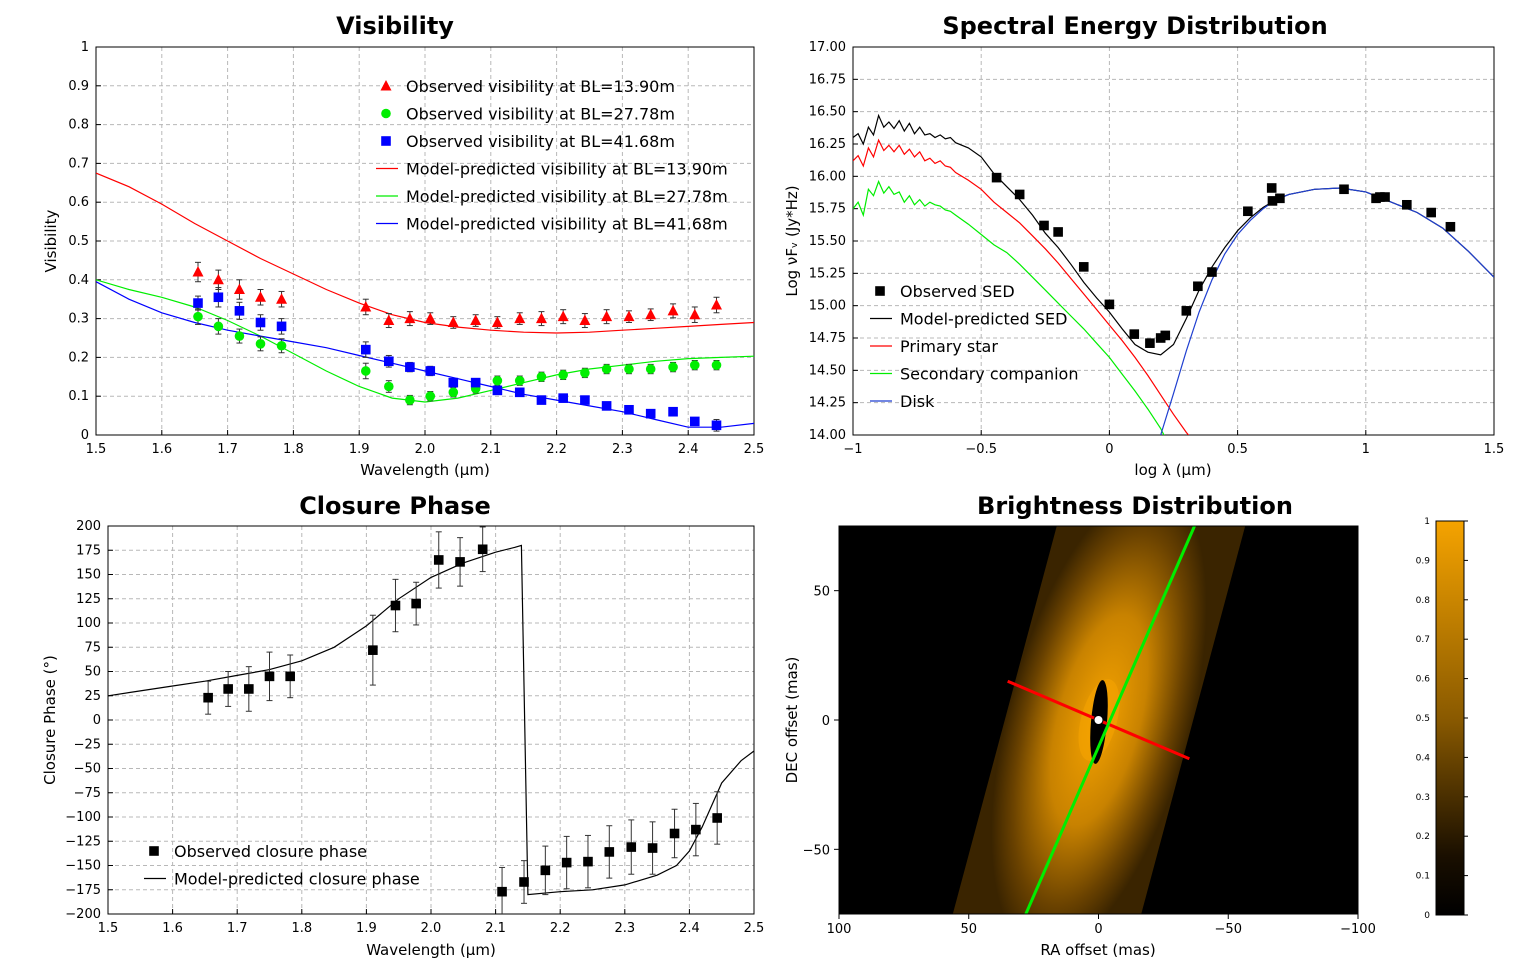  What do you see at coordinates (540, 114) in the screenshot?
I see `legend-label-observed-visibility-at-bl-27-78m: Observed visibility at BL=27.78m` at bounding box center [540, 114].